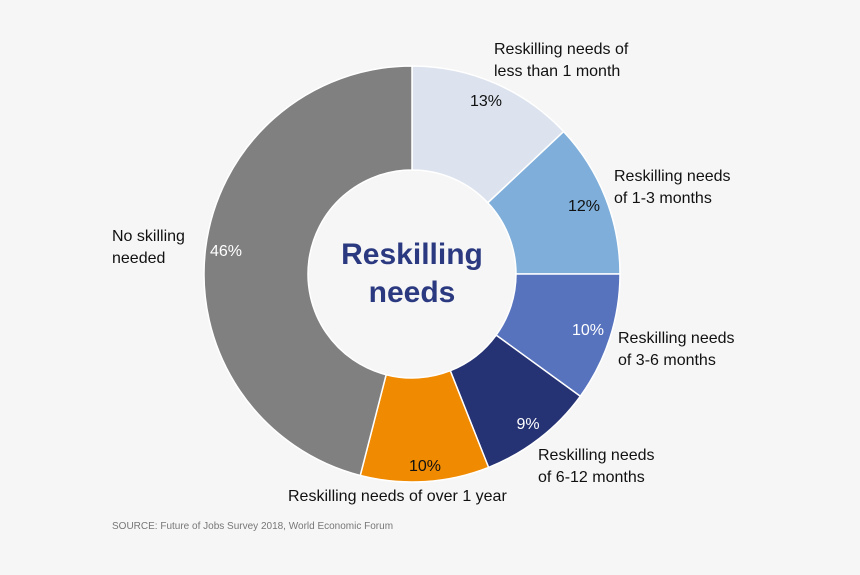 The height and width of the screenshot is (575, 860). I want to click on data-label-3-6-months: 10%, so click(588, 330).